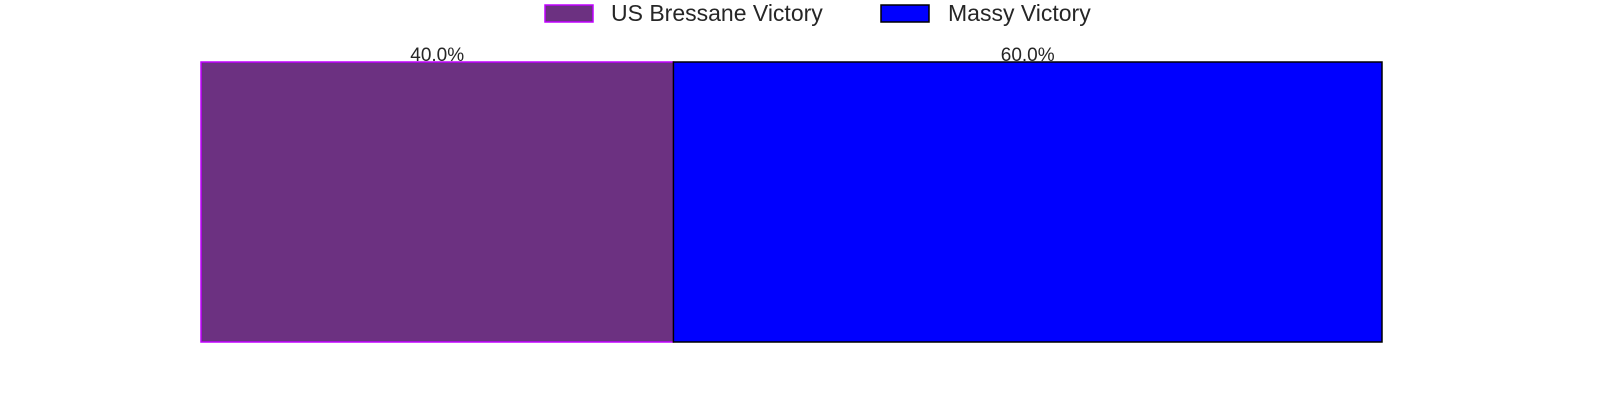 Image resolution: width=1600 pixels, height=400 pixels. What do you see at coordinates (905, 13) in the screenshot?
I see `legend-swatch-massy-victory` at bounding box center [905, 13].